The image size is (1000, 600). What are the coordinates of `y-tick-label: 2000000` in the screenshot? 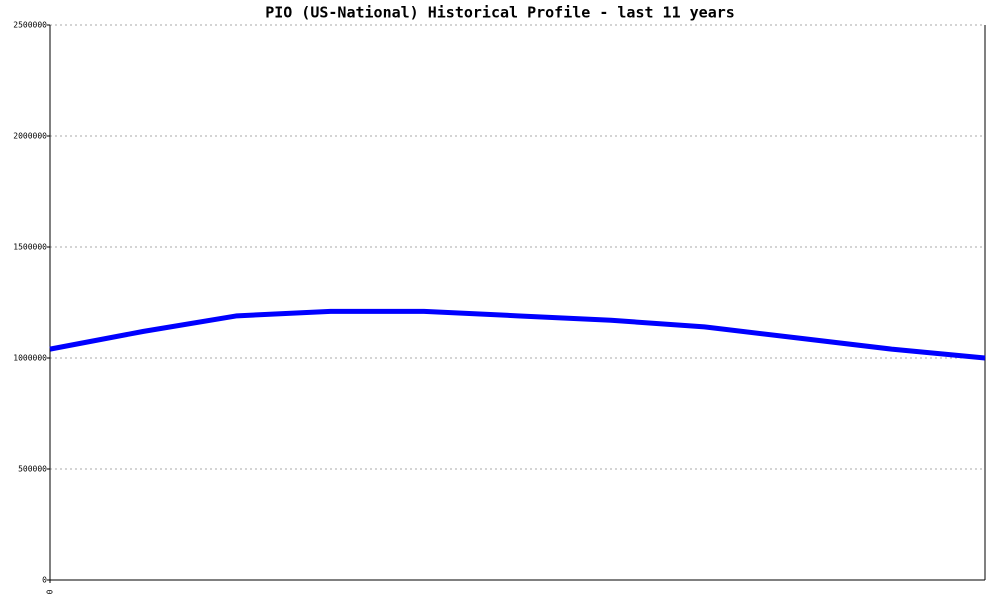 It's located at (30, 136).